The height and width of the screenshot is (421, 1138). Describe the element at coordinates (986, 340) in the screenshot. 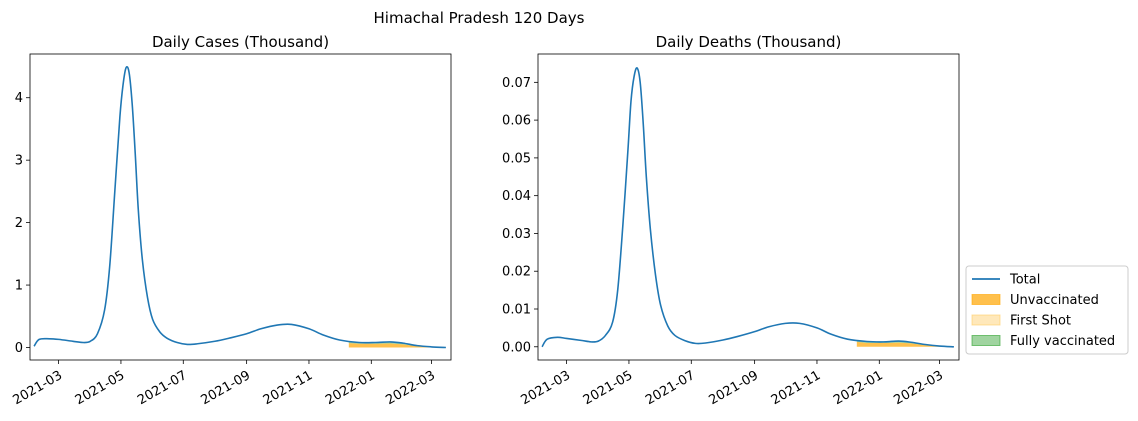

I see `legend-swatch-fully-vaccinated` at that location.